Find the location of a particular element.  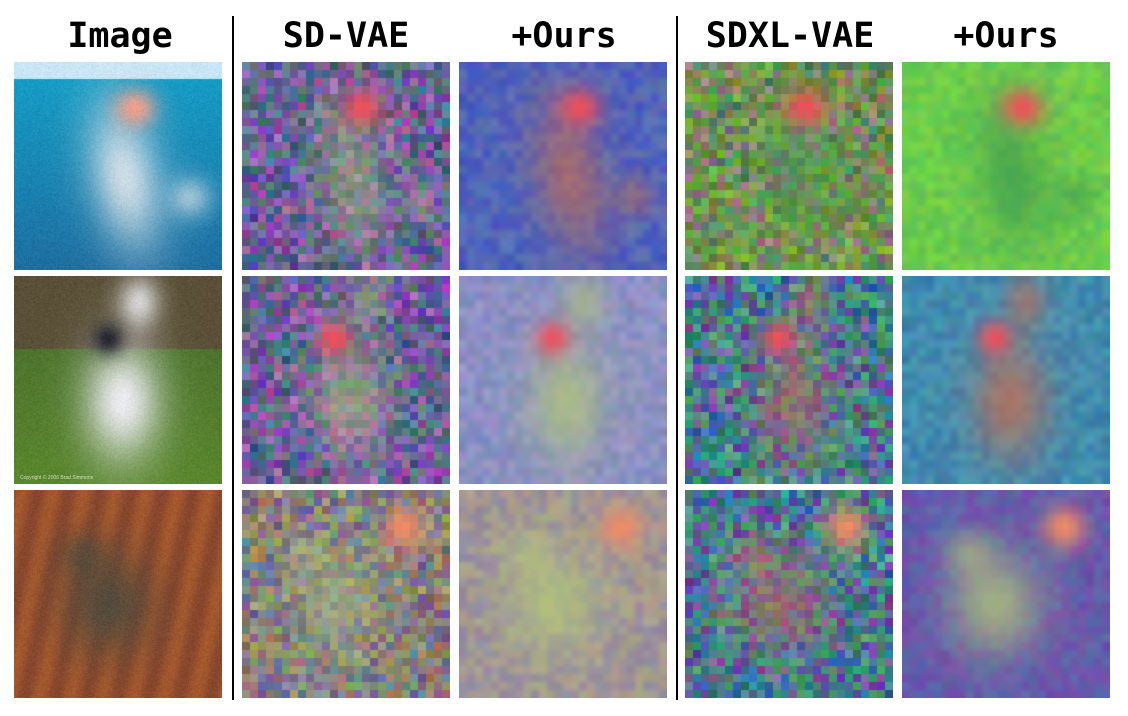

divider-right is located at coordinates (677, 358).